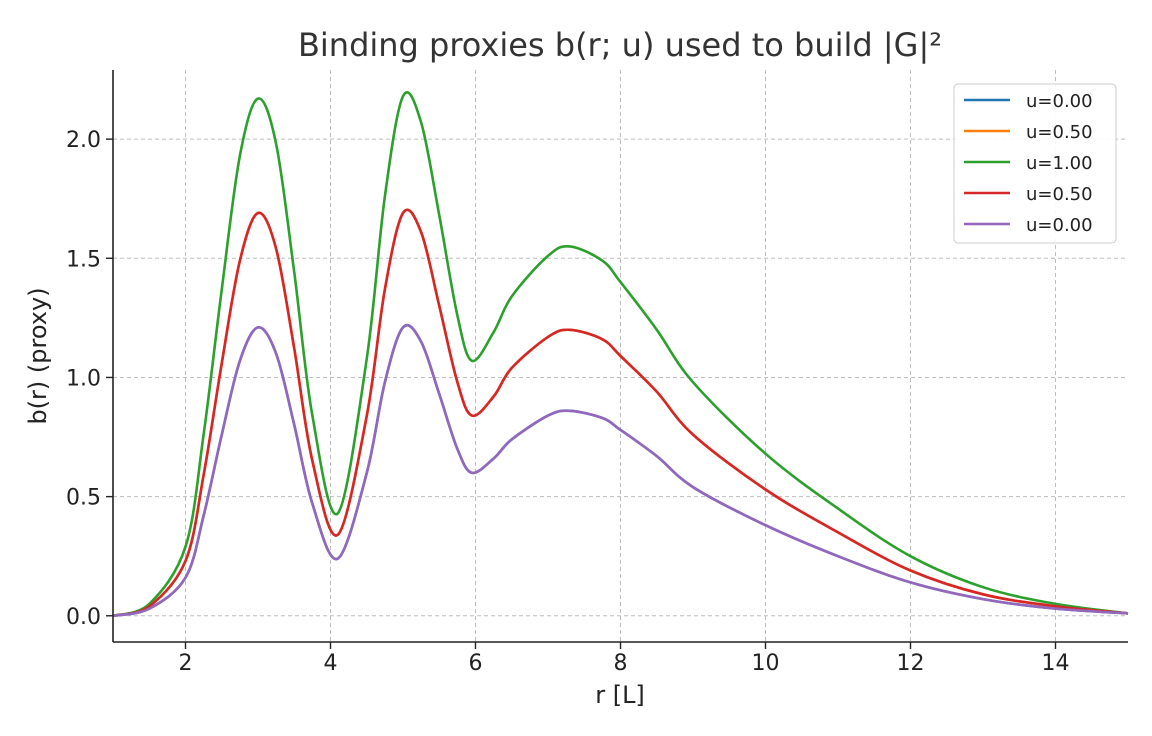  What do you see at coordinates (1056, 663) in the screenshot?
I see `x-tick-label: 14` at bounding box center [1056, 663].